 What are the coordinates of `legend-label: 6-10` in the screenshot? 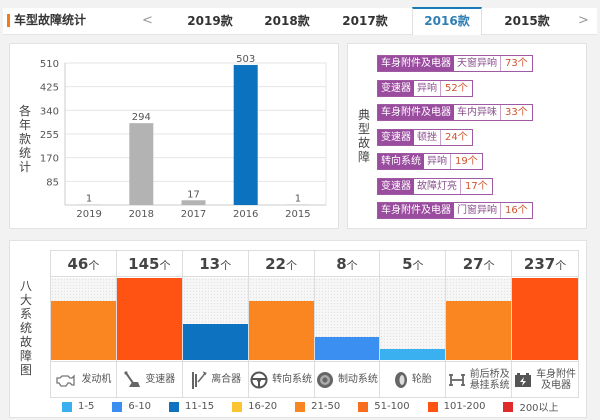 It's located at (140, 406).